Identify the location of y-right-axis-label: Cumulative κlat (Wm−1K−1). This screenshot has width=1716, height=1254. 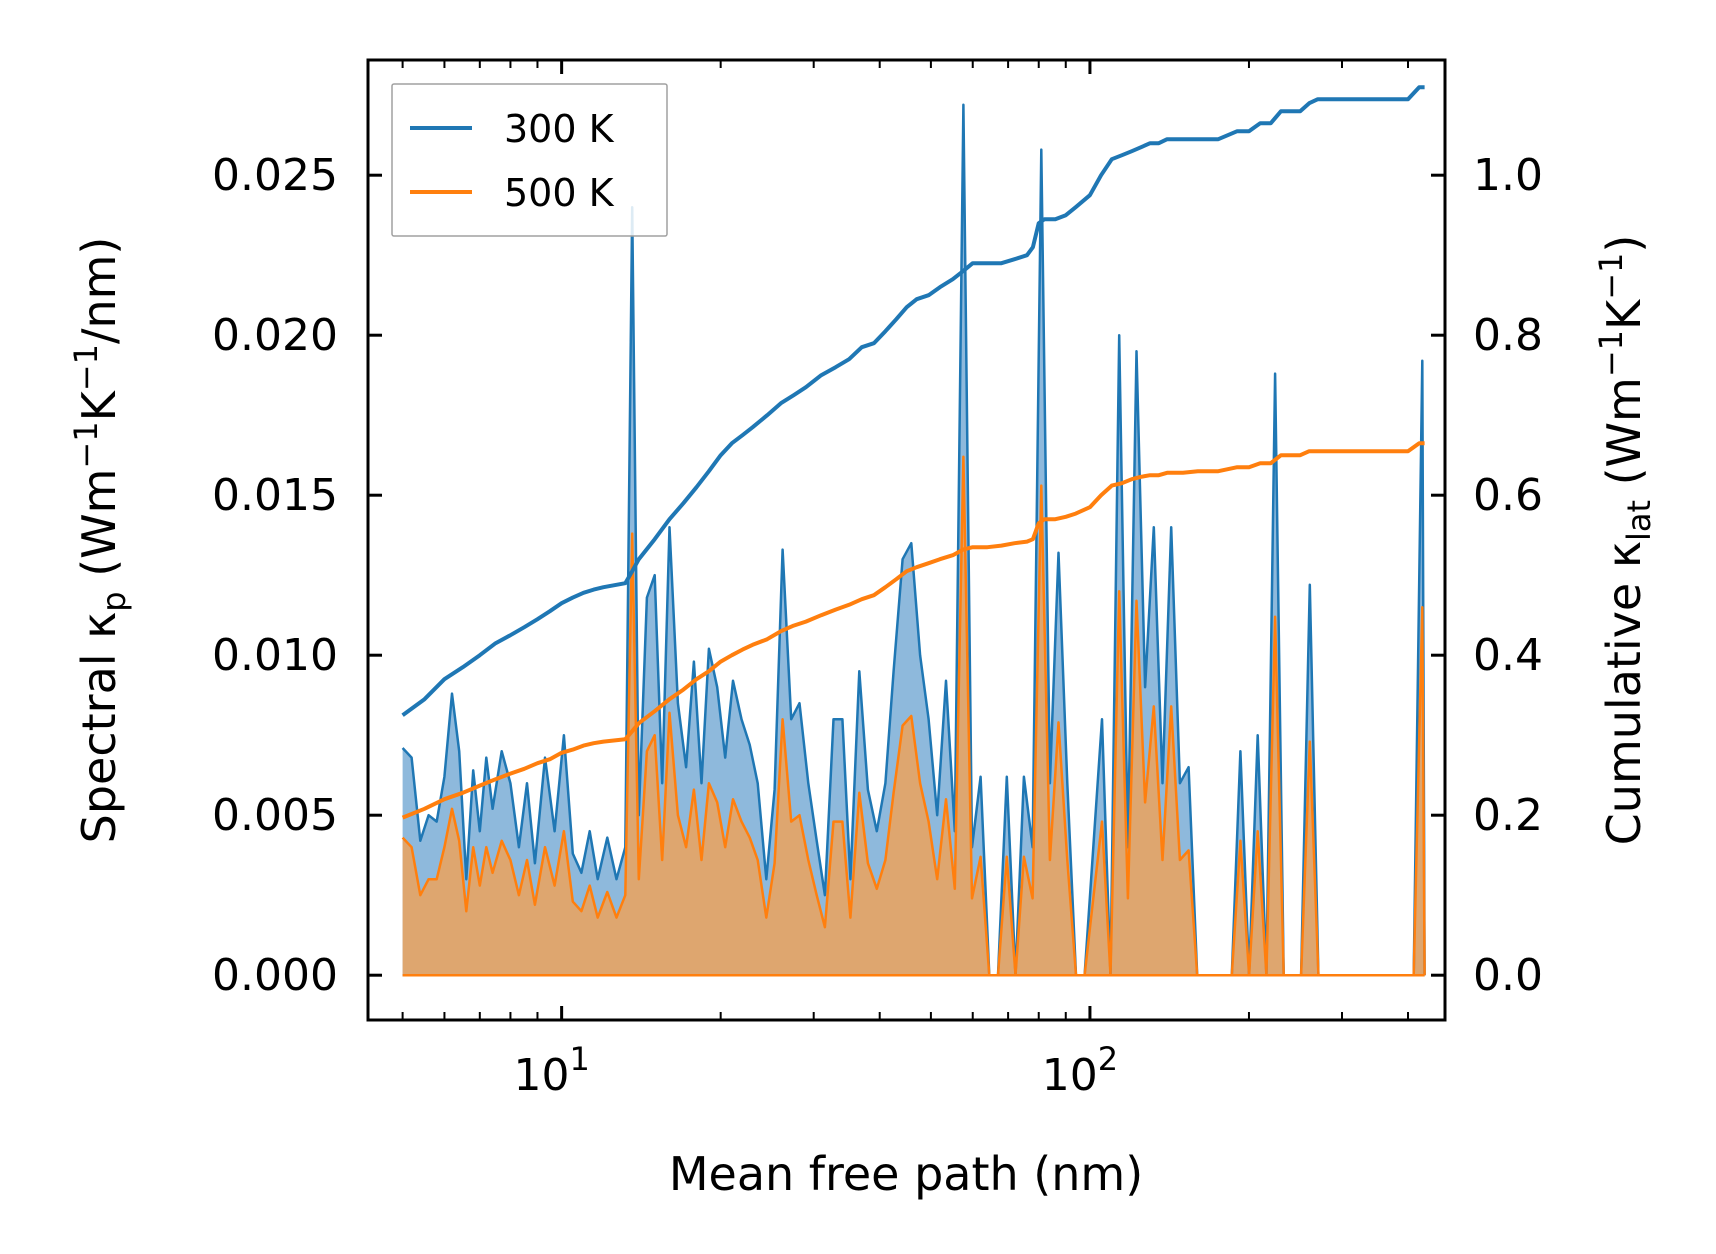
(1625, 540).